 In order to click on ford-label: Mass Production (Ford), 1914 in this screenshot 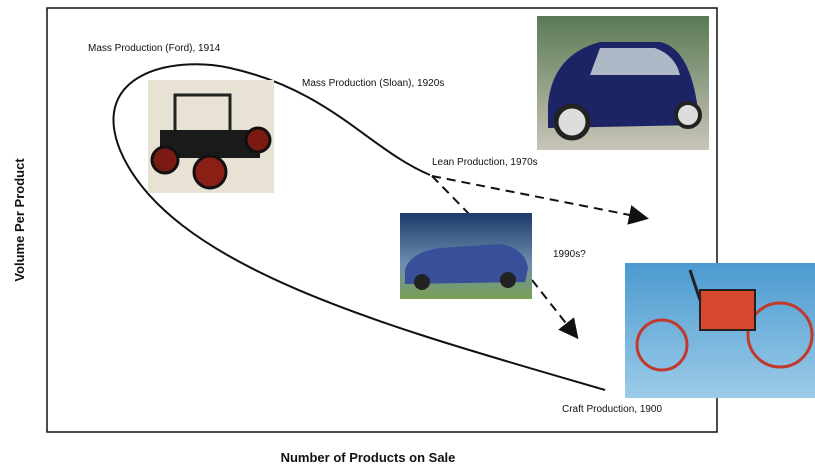, I will do `click(154, 48)`.